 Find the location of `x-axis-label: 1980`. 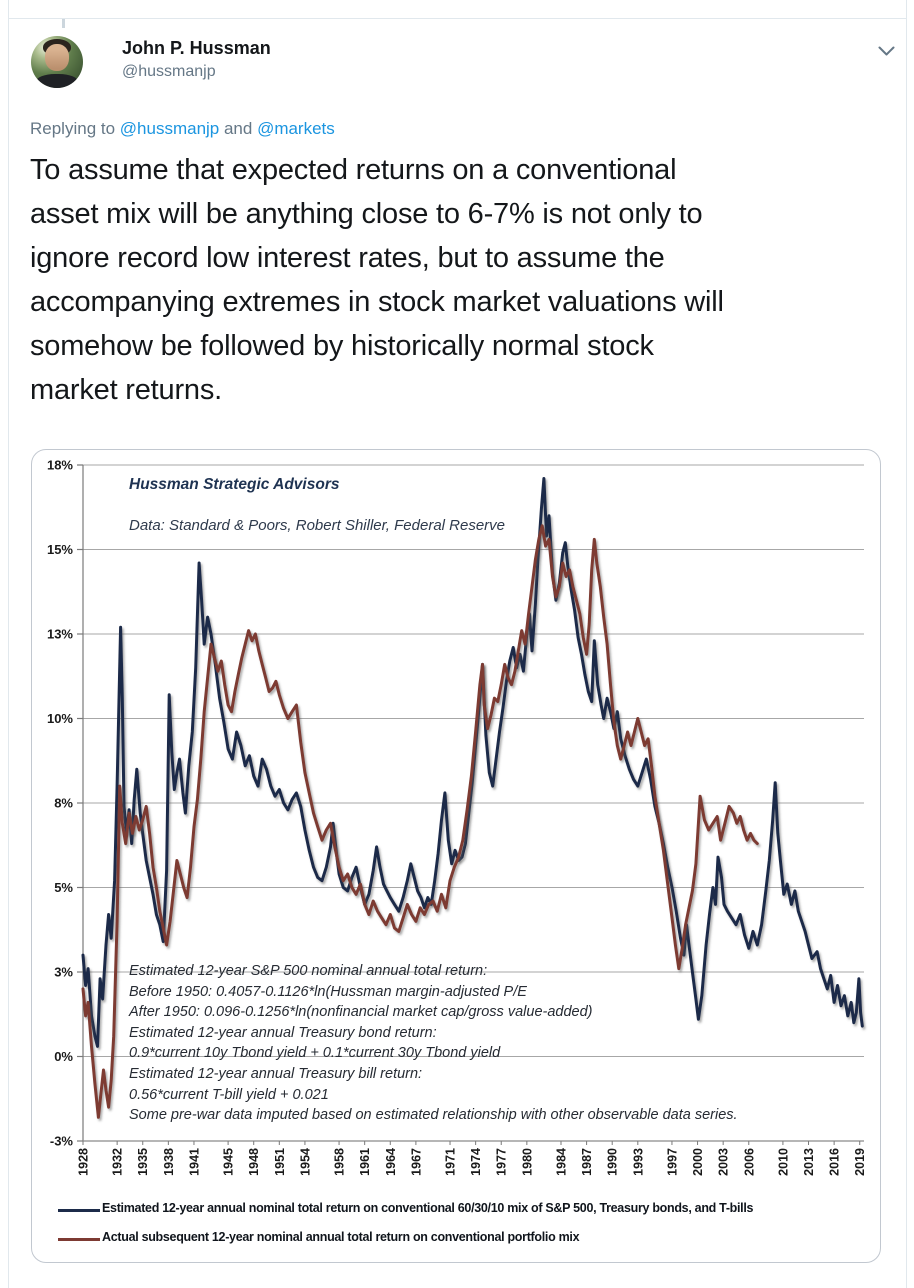

x-axis-label: 1980 is located at coordinates (527, 1162).